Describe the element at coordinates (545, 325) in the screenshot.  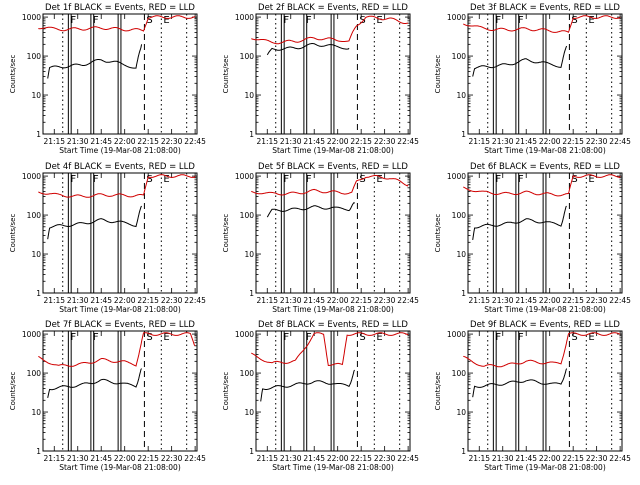
I see `panel-title: Det 9f BLACK = Events, RED = LLD` at that location.